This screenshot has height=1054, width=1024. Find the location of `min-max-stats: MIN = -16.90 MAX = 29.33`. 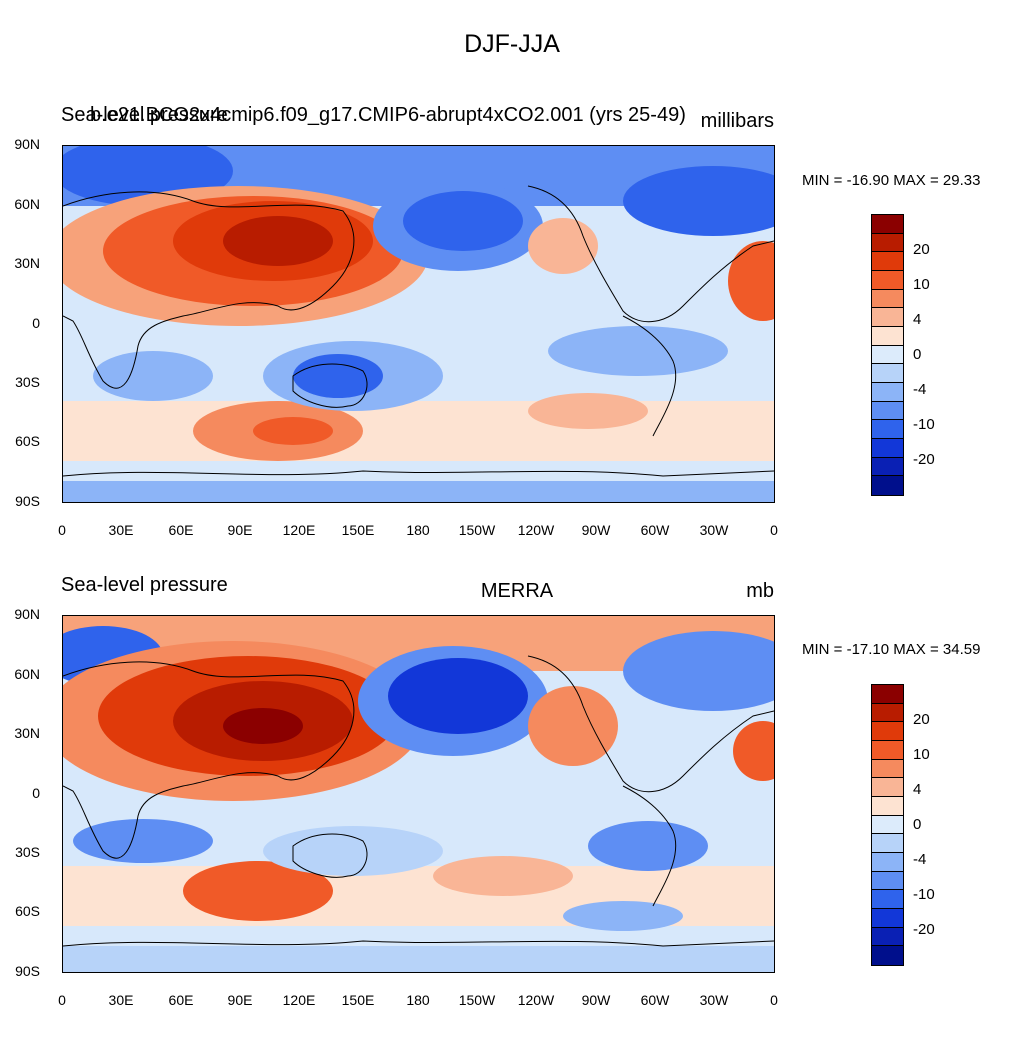

min-max-stats: MIN = -16.90 MAX = 29.33 is located at coordinates (891, 180).